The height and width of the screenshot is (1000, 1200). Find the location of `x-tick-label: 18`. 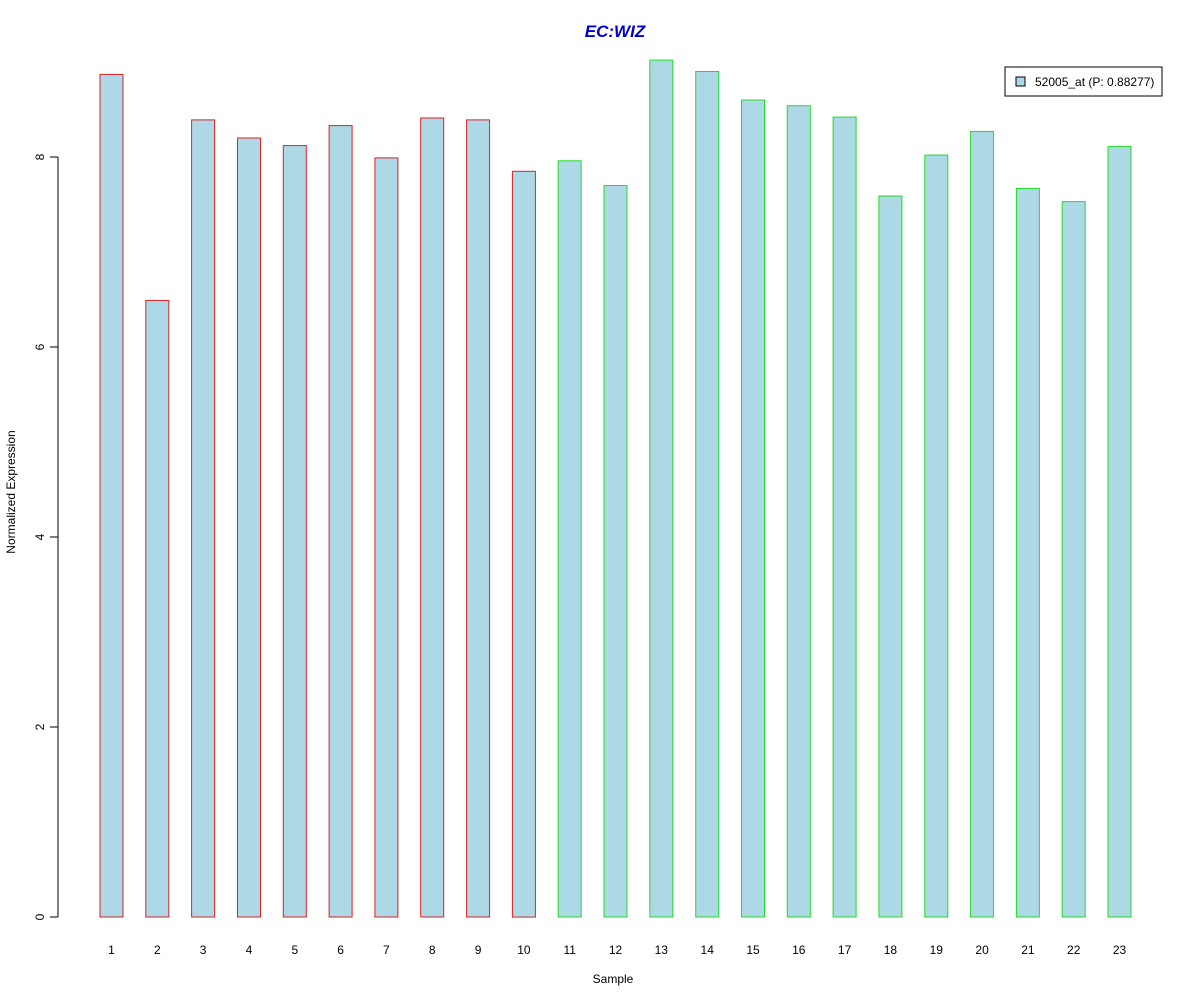

x-tick-label: 18 is located at coordinates (891, 950).